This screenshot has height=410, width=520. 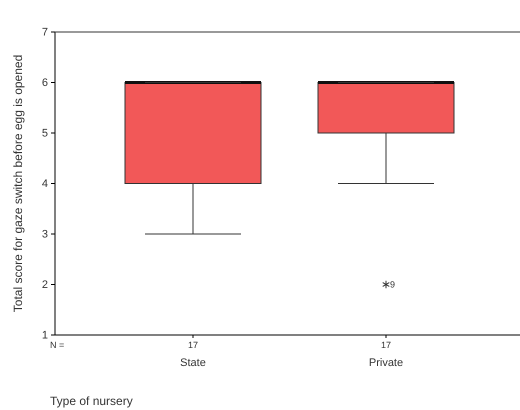 I want to click on y-tick-label: 2, so click(x=45, y=285).